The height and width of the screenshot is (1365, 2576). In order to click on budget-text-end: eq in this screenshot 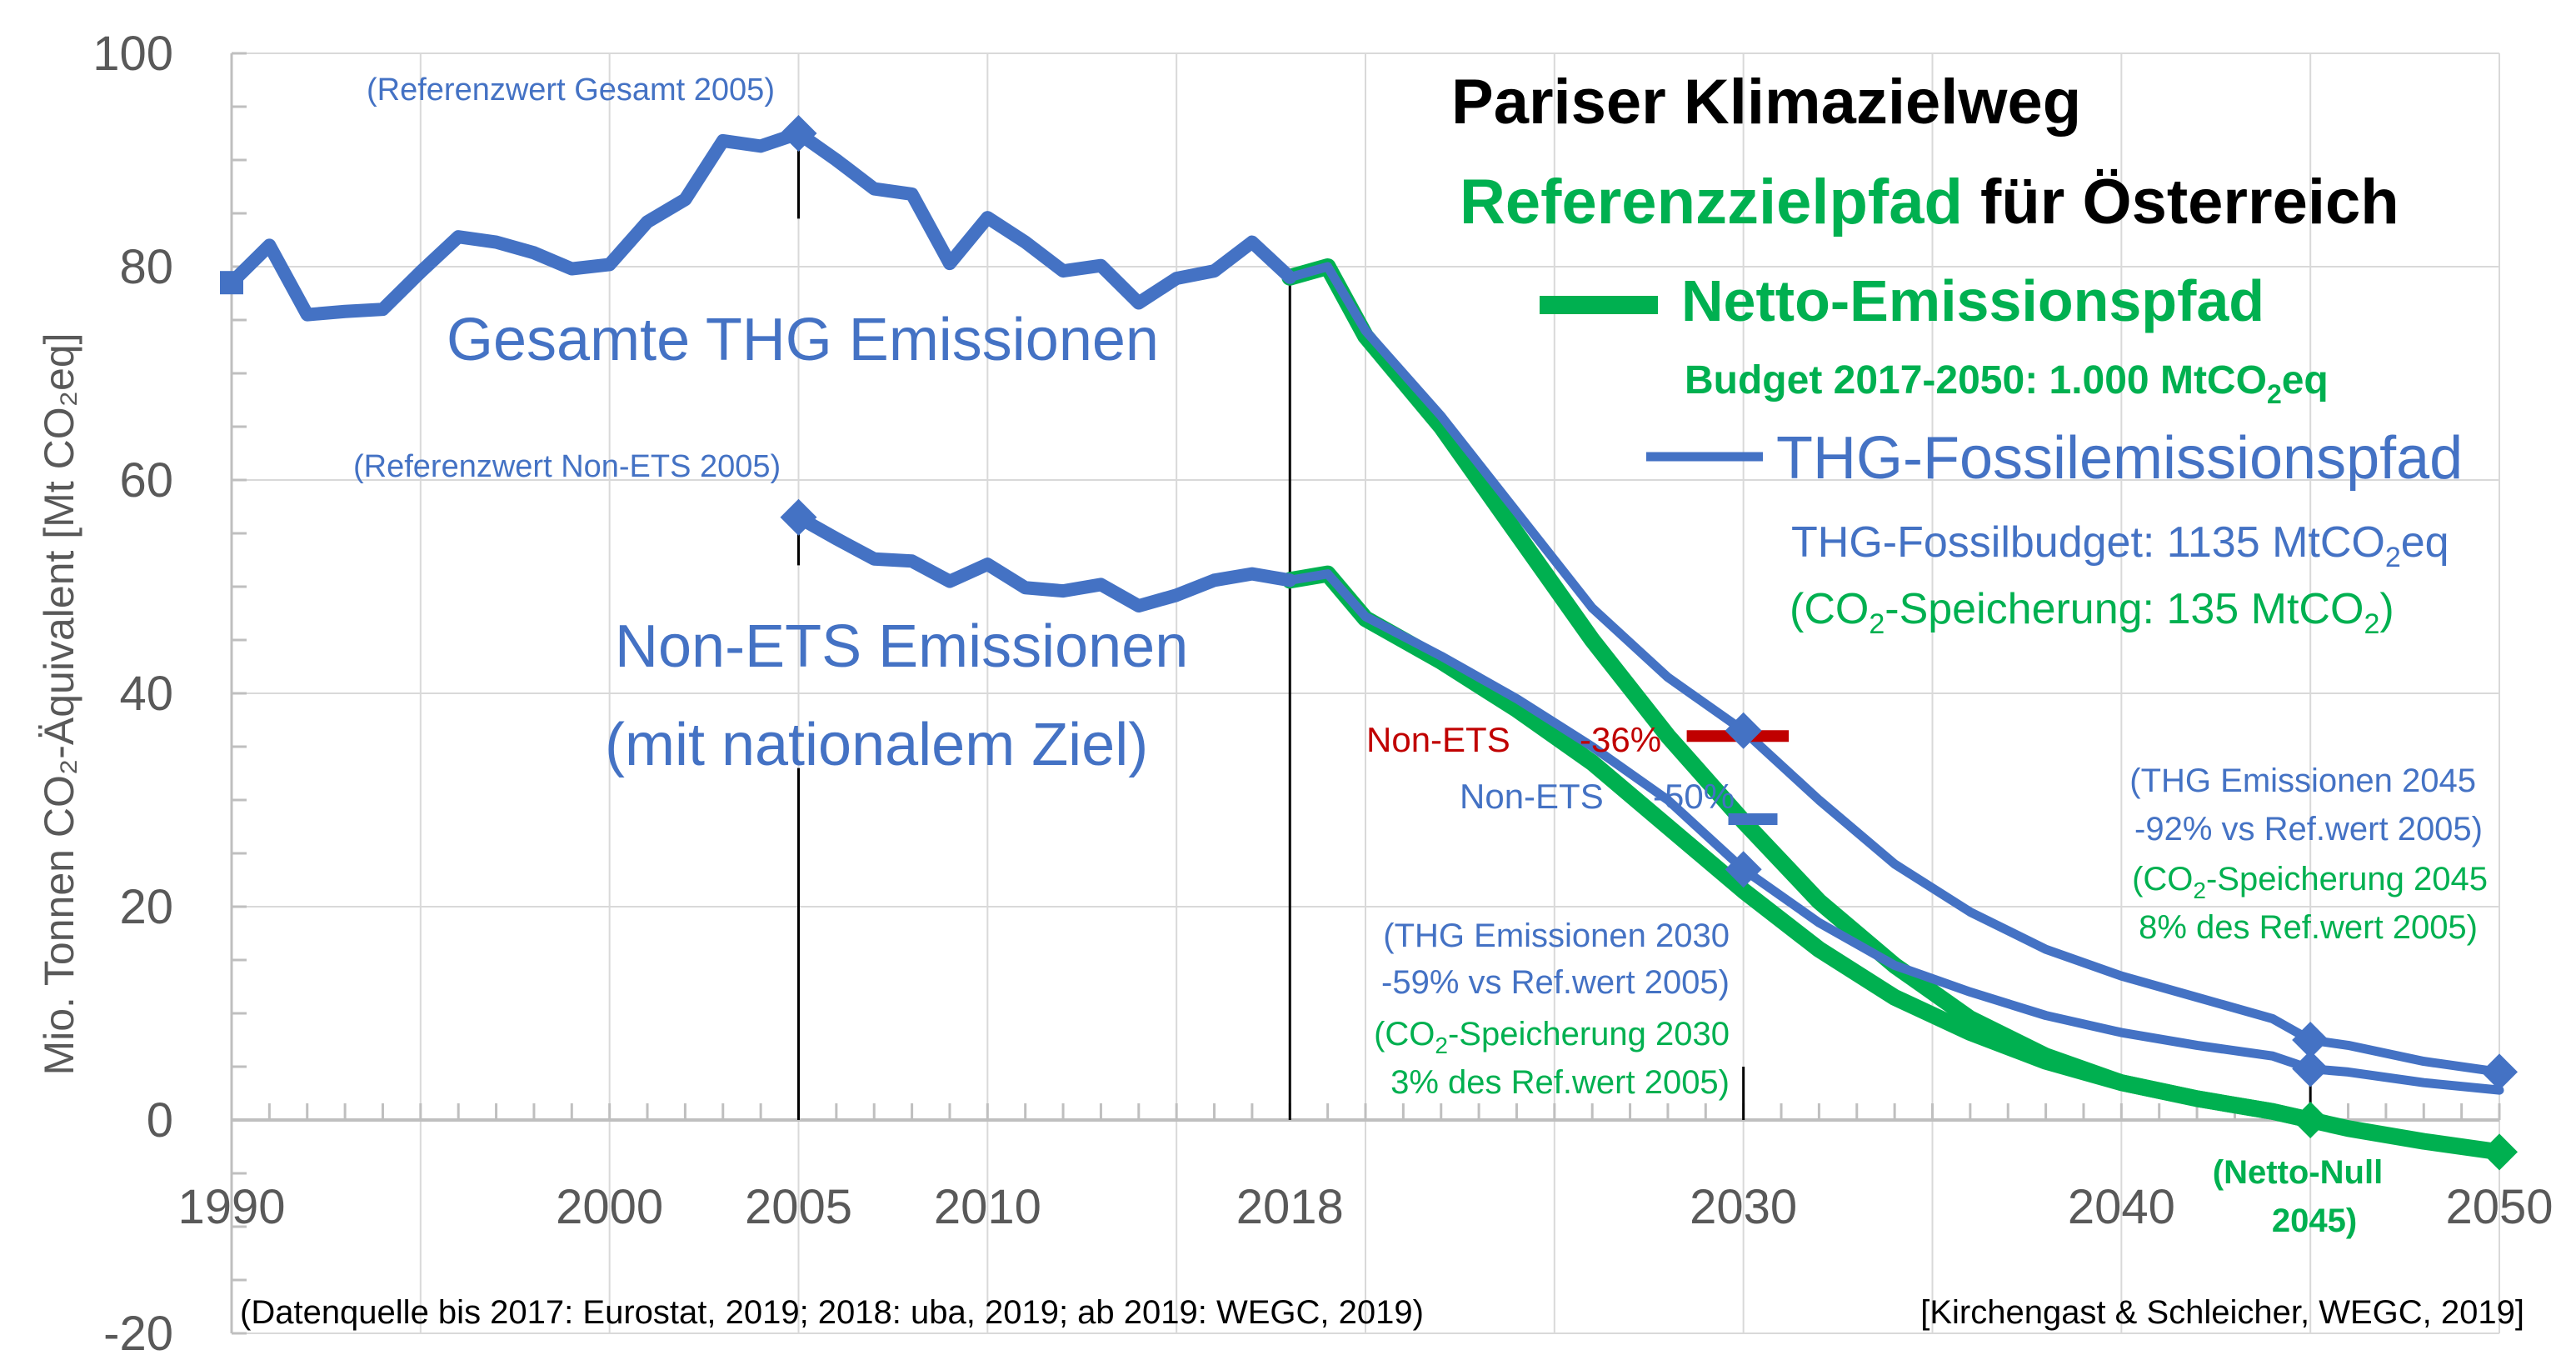, I will do `click(2305, 380)`.